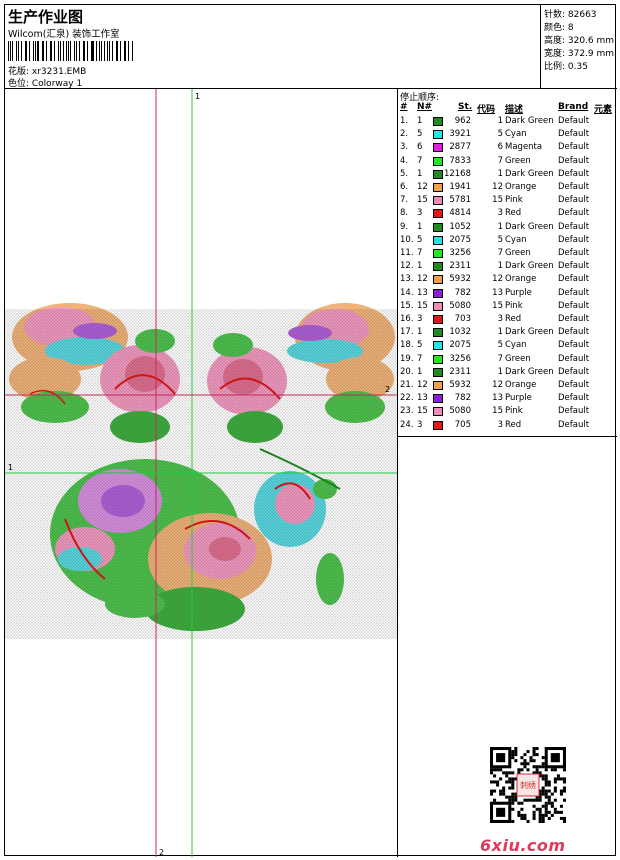 Image resolution: width=620 pixels, height=860 pixels. What do you see at coordinates (500, 147) in the screenshot?
I see `row-code: 6` at bounding box center [500, 147].